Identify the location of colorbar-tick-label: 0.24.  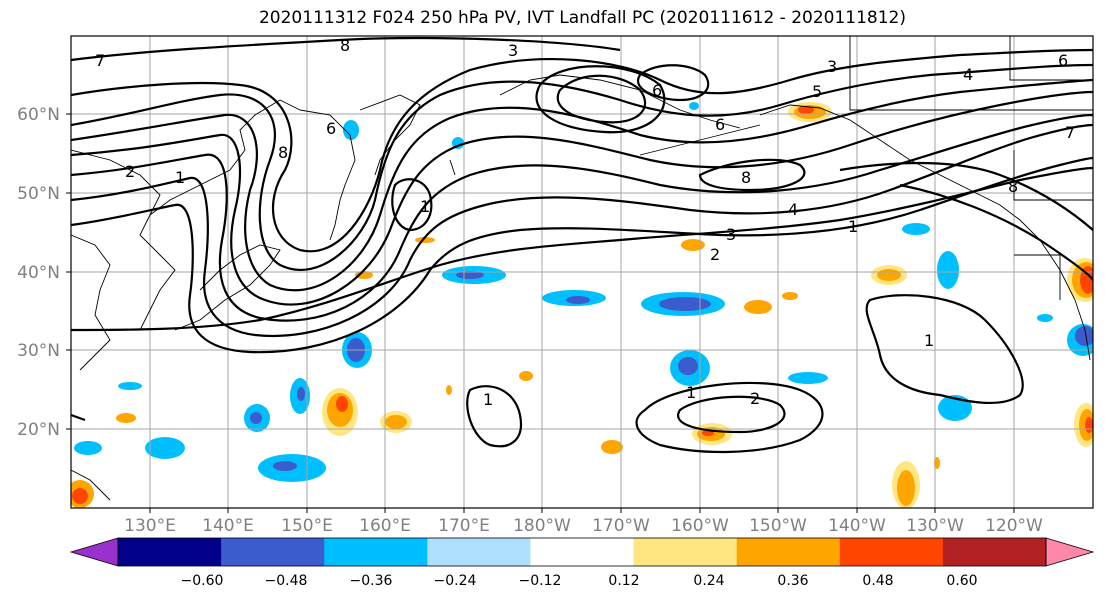
(708, 581).